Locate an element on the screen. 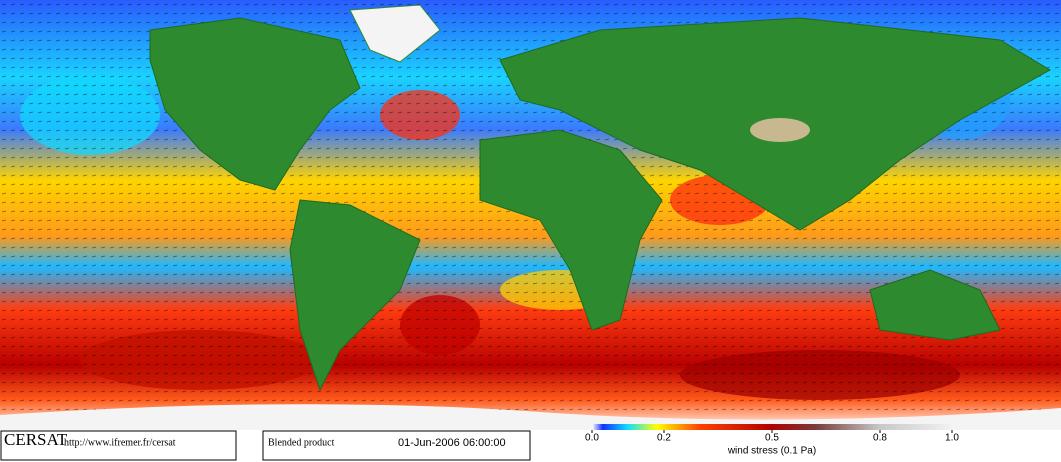  colorbar-tick-label: 0.5 is located at coordinates (772, 438).